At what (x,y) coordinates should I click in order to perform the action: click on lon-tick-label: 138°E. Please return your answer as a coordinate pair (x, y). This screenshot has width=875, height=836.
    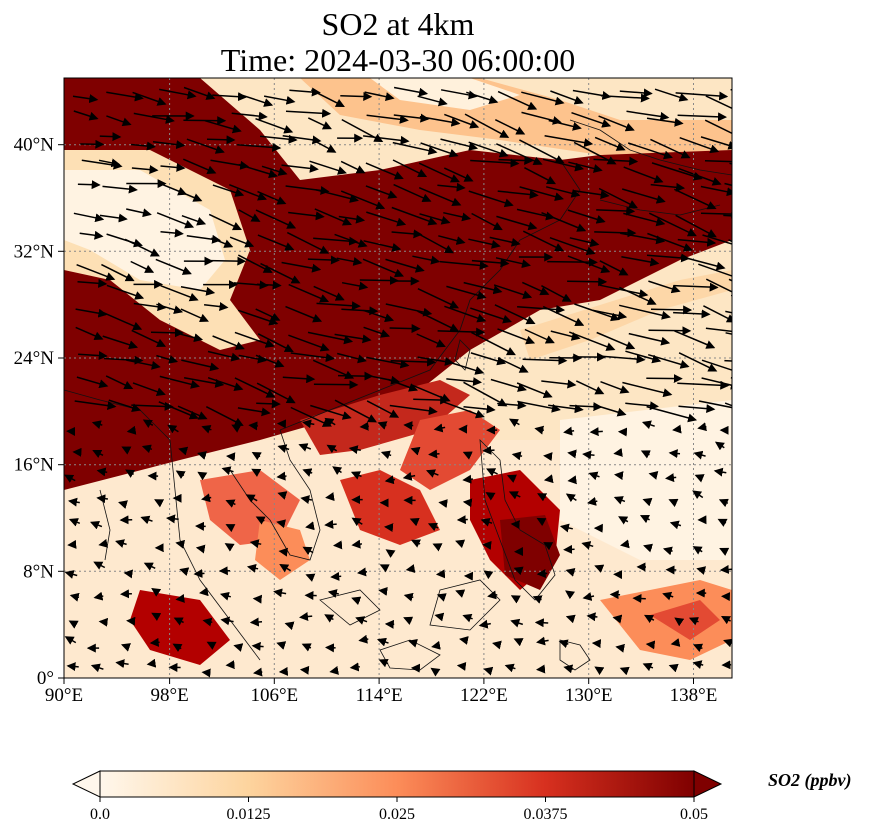
    Looking at the image, I should click on (694, 695).